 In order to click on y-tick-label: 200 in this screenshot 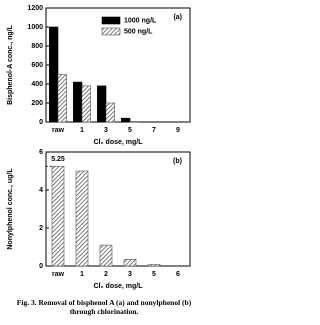, I will do `click(37, 103)`.